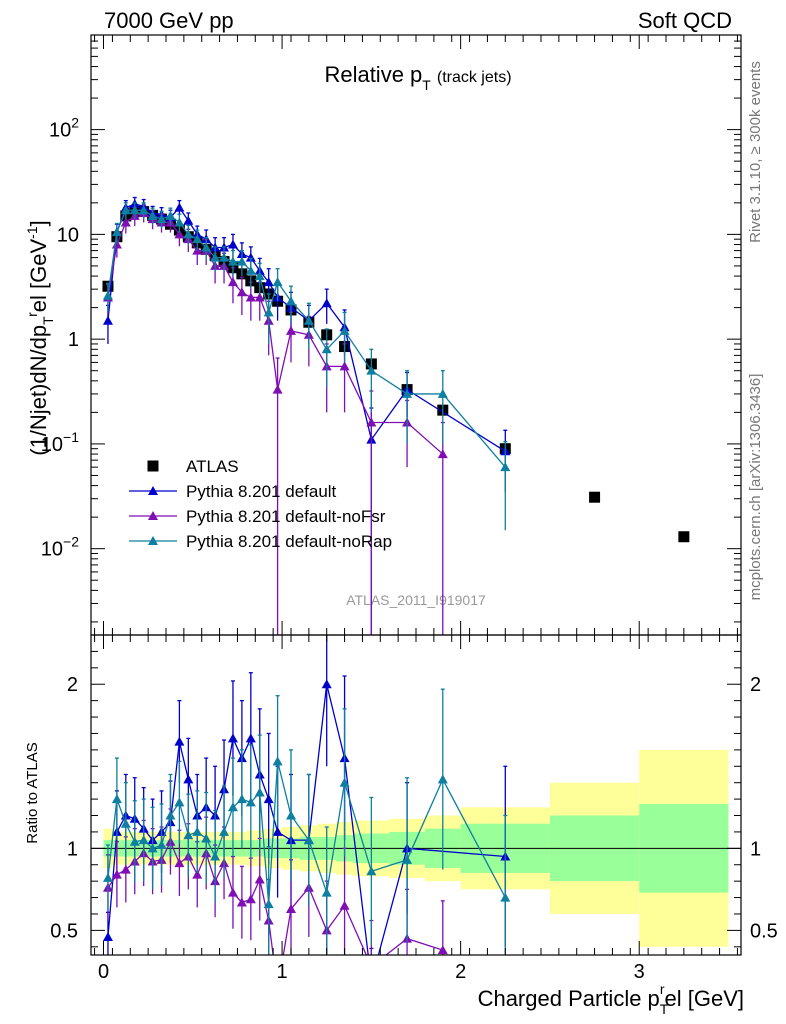 The height and width of the screenshot is (1024, 786). I want to click on legend-label-pythia-8-201-default: Pythia 8.201 default, so click(261, 491).